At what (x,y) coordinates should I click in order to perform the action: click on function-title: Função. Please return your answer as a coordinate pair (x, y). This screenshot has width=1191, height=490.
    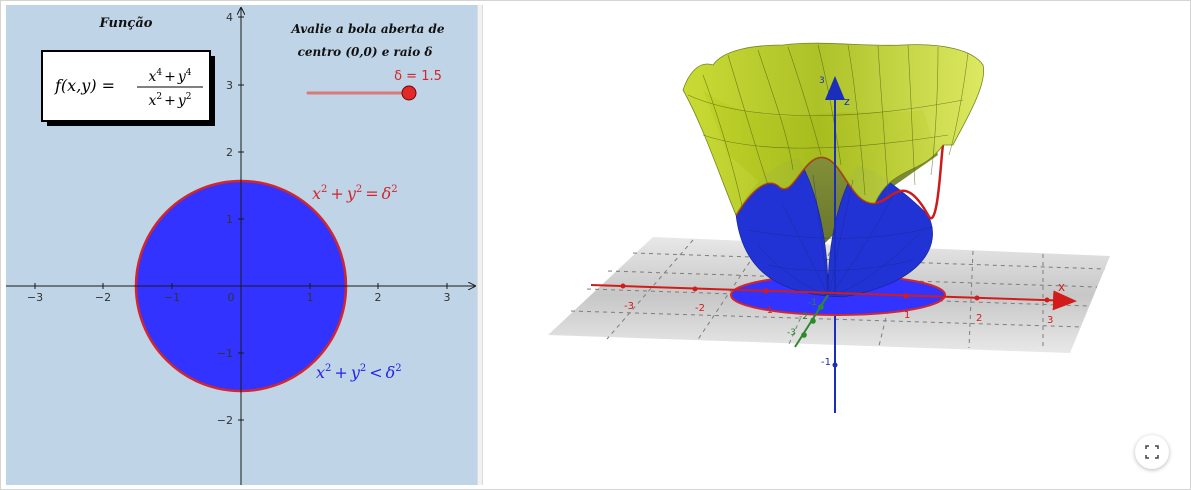
    Looking at the image, I should click on (126, 23).